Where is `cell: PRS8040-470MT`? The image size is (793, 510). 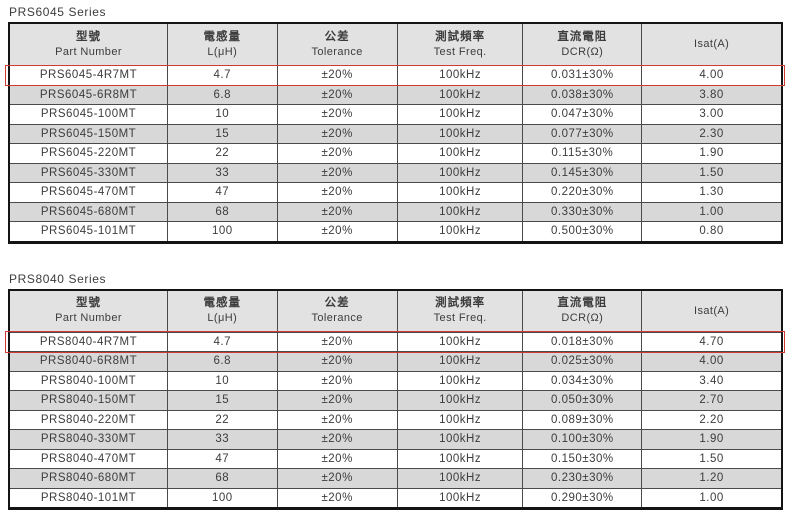 cell: PRS8040-470MT is located at coordinates (89, 458).